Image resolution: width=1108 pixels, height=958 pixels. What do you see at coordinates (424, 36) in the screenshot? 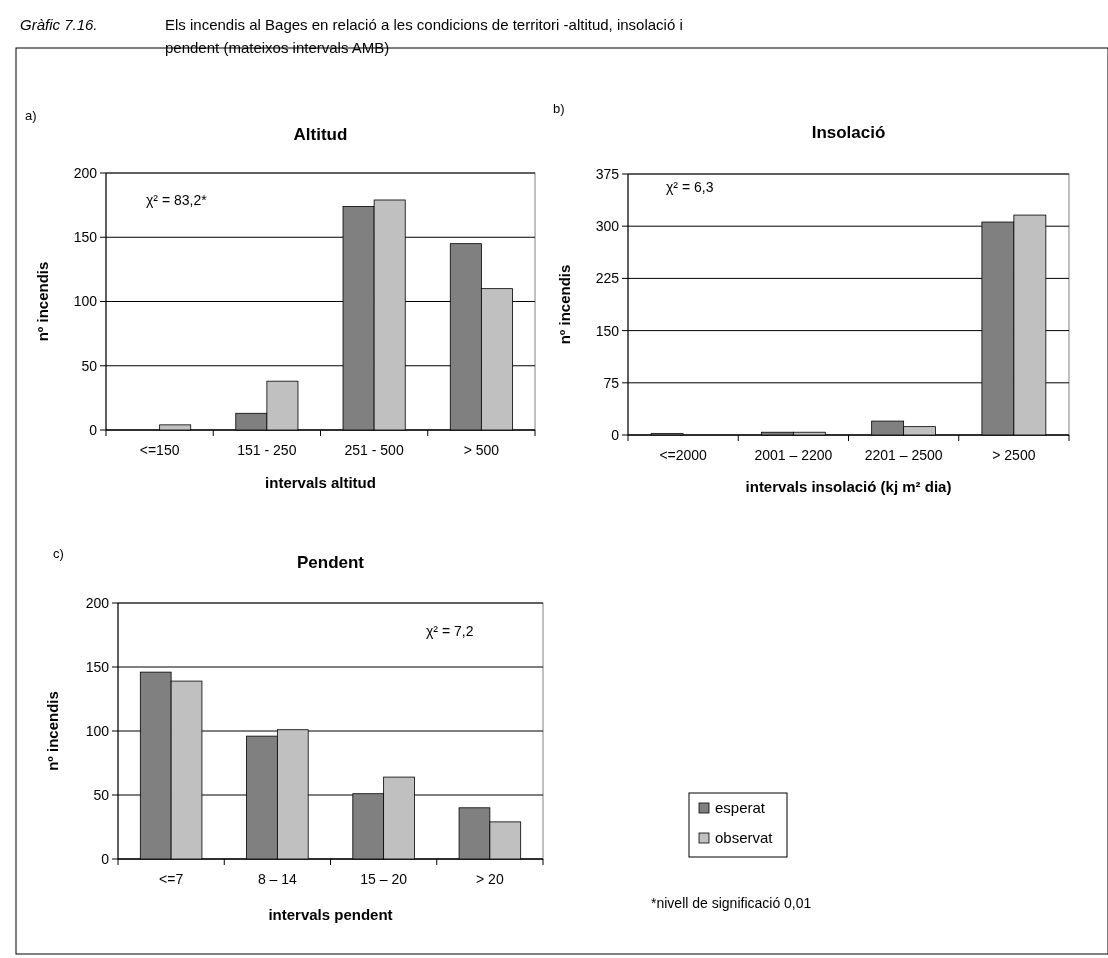
I see `text: Els incendis al Bages en relació a les condicions de territori -altitud, insolació i pendent (mateixos intervals AMB)` at bounding box center [424, 36].